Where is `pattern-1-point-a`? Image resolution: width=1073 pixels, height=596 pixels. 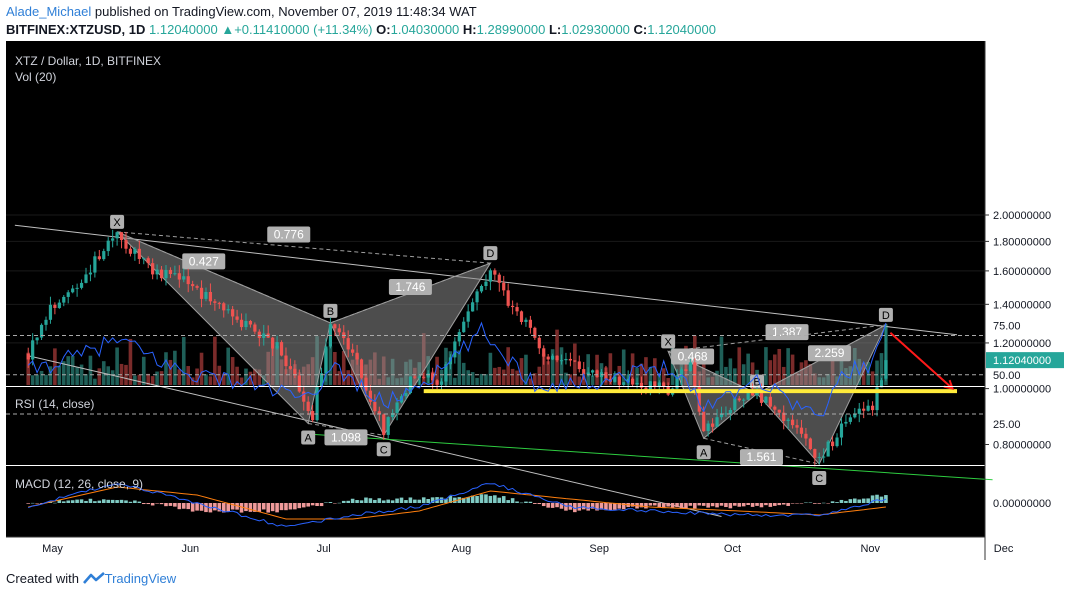
pattern-1-point-a is located at coordinates (703, 452).